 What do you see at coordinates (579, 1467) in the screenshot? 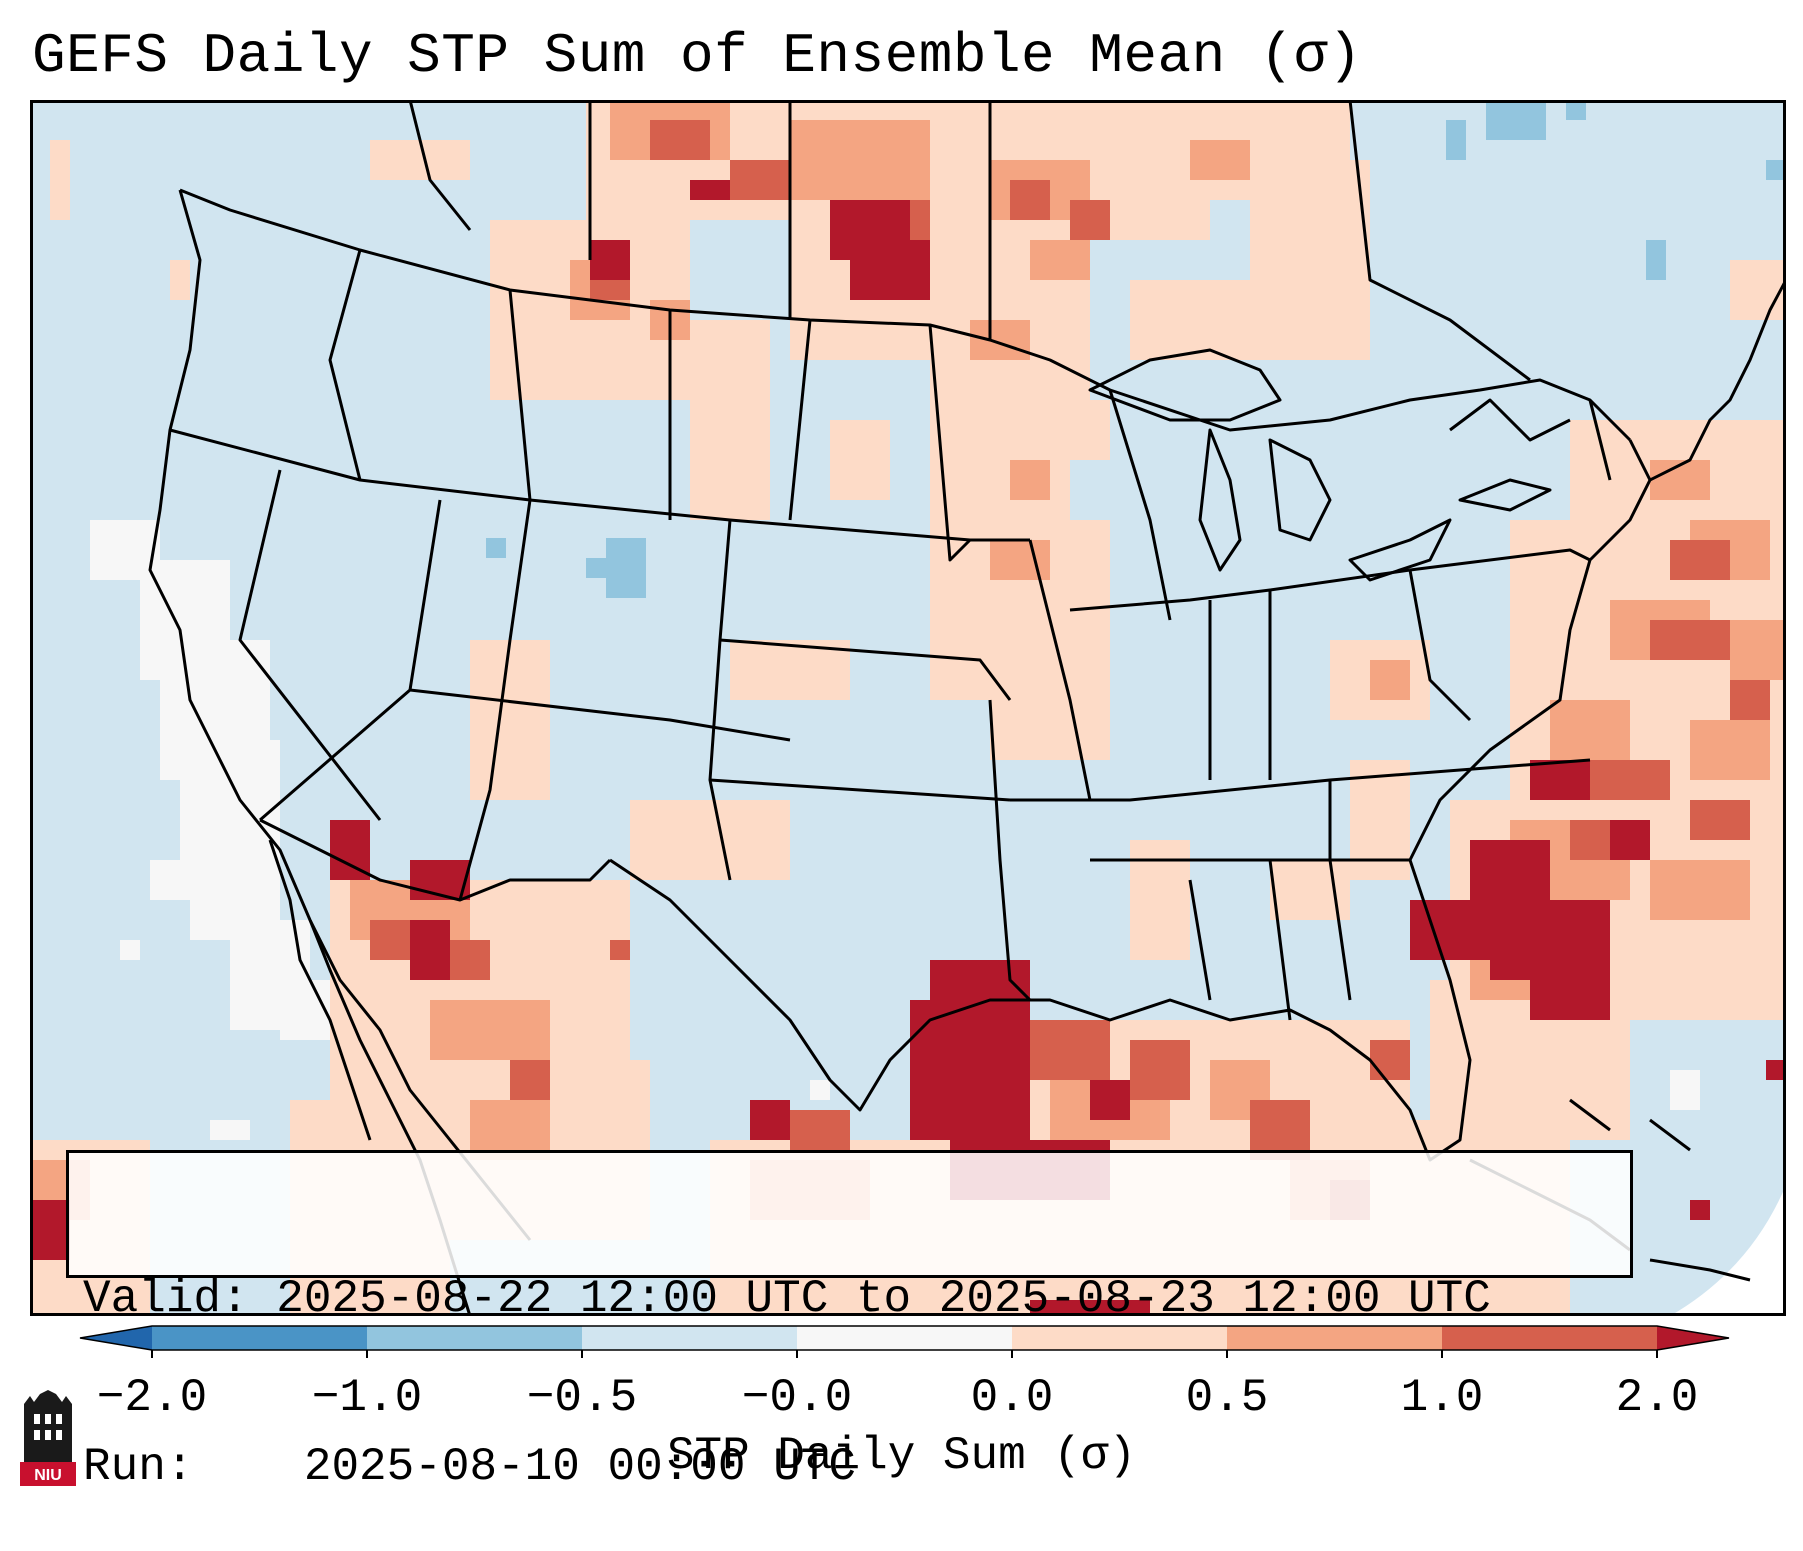
I see `run-value: 2025-08-10 00:00 UTC` at bounding box center [579, 1467].